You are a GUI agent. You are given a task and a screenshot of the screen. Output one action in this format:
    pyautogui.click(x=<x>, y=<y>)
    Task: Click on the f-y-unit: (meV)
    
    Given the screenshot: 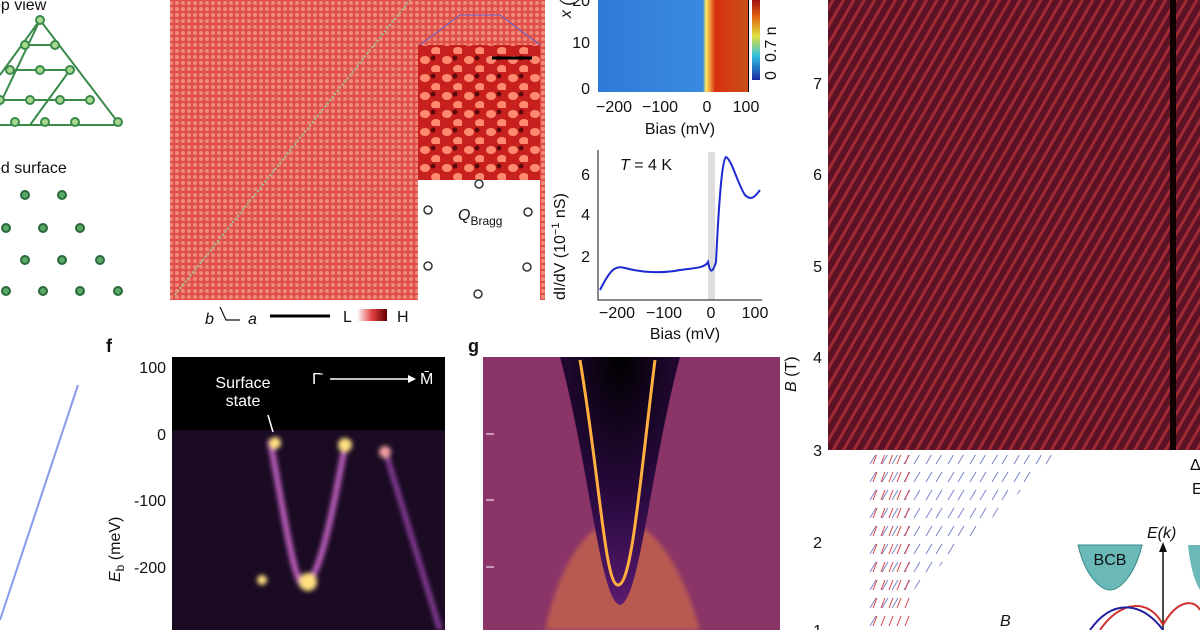 What is the action you would take?
    pyautogui.click(x=115, y=541)
    